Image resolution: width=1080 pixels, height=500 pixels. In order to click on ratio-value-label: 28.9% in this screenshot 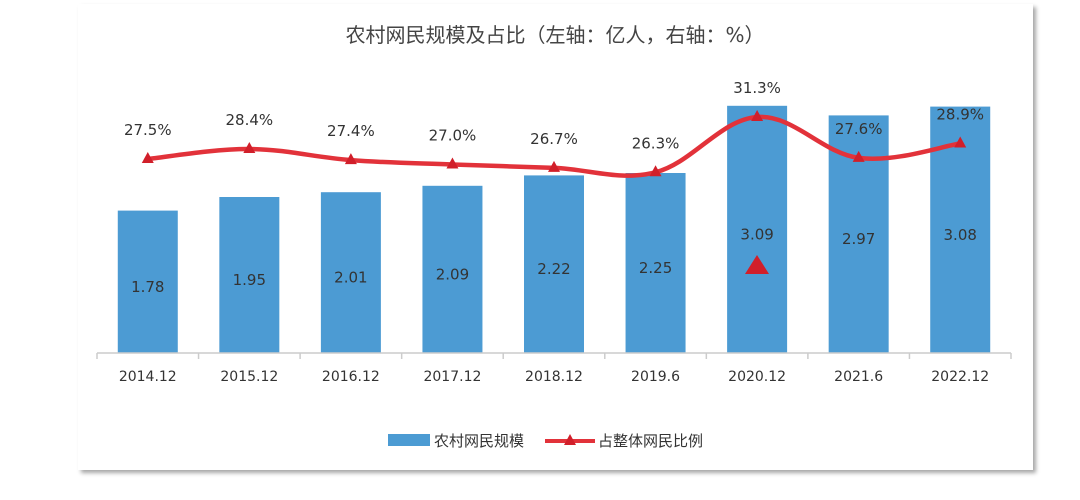, I will do `click(960, 115)`.